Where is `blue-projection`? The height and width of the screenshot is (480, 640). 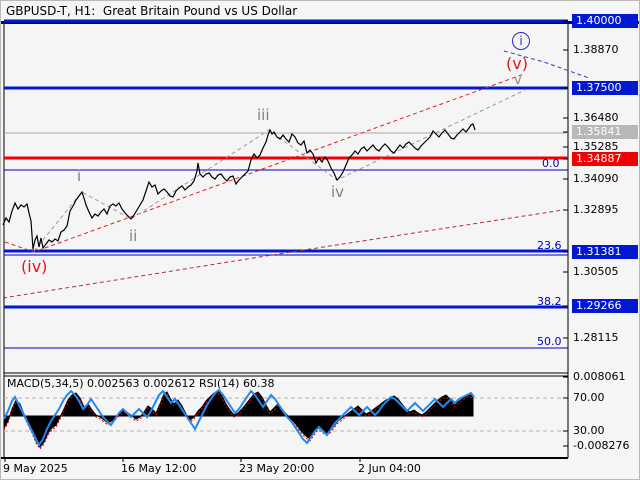
blue-projection is located at coordinates (546, 64).